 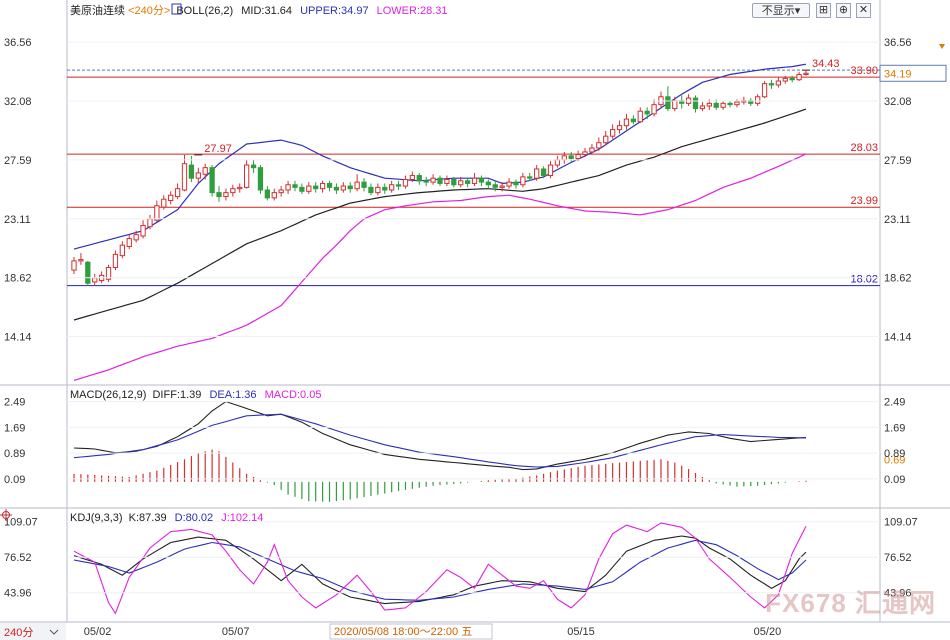 I want to click on macd-current-label: 0.69, so click(x=894, y=461).